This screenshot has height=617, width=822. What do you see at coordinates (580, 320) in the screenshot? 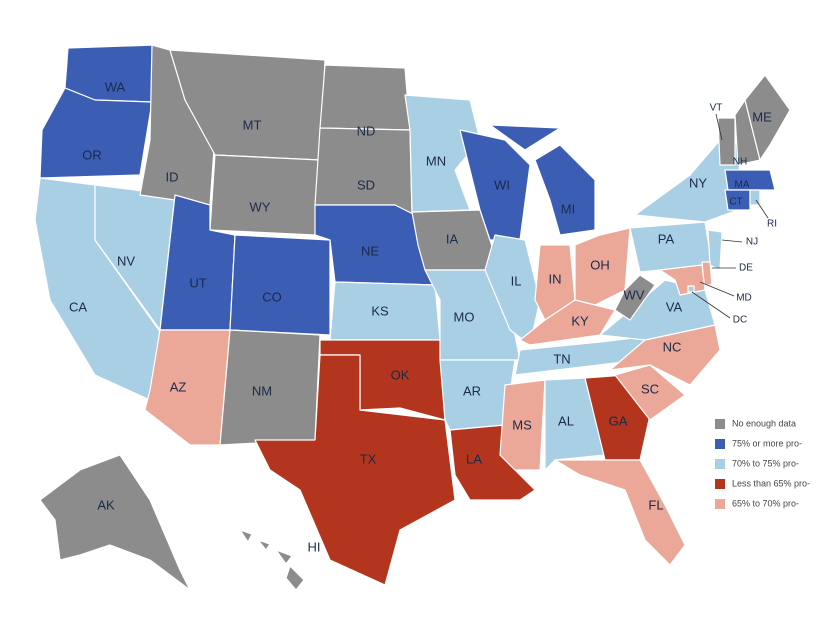
I see `state-label: KY` at bounding box center [580, 320].